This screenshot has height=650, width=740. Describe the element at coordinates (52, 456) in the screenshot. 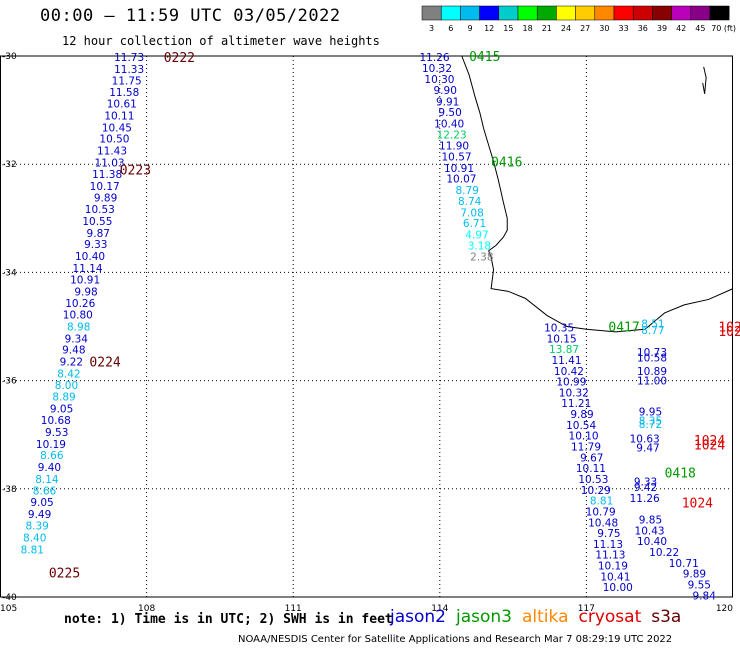

I see `wave-height-value: 8.66` at that location.